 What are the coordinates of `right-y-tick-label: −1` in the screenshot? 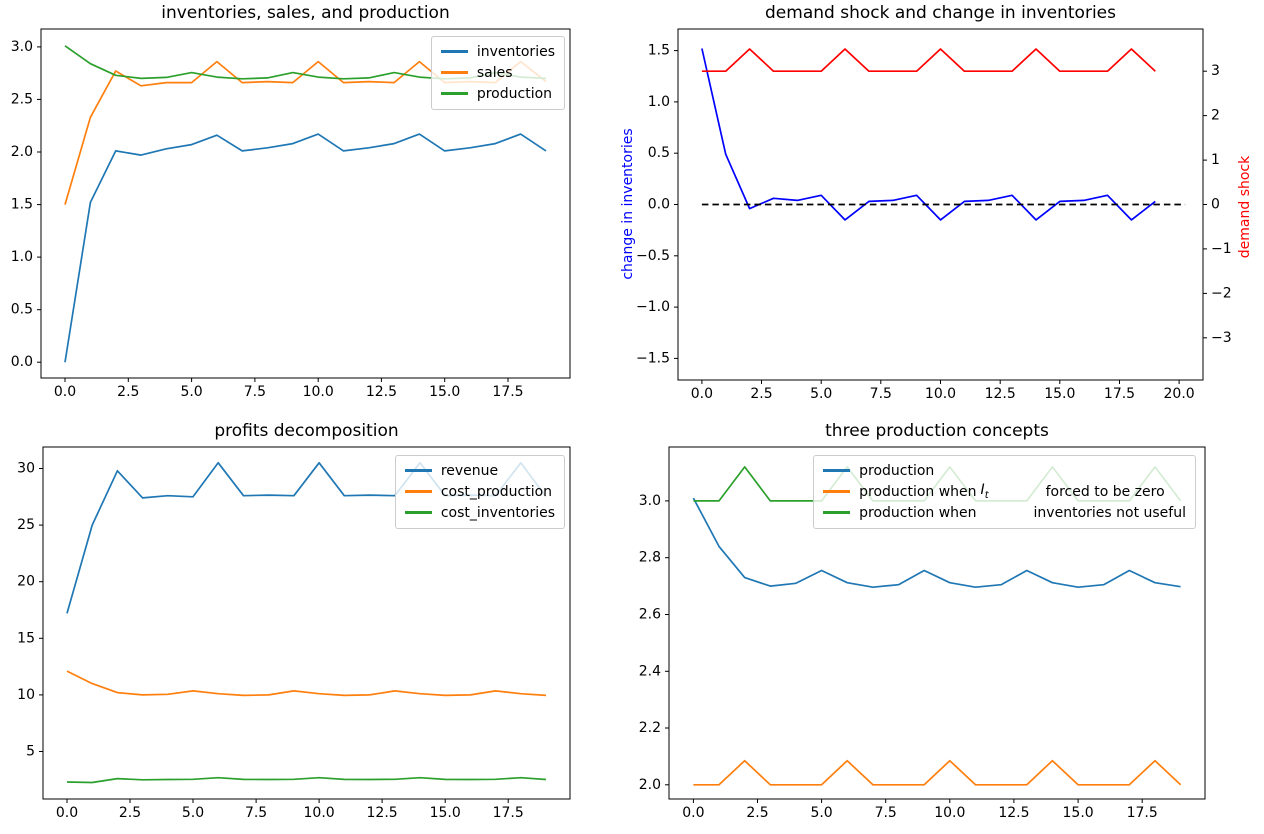 It's located at (1221, 249).